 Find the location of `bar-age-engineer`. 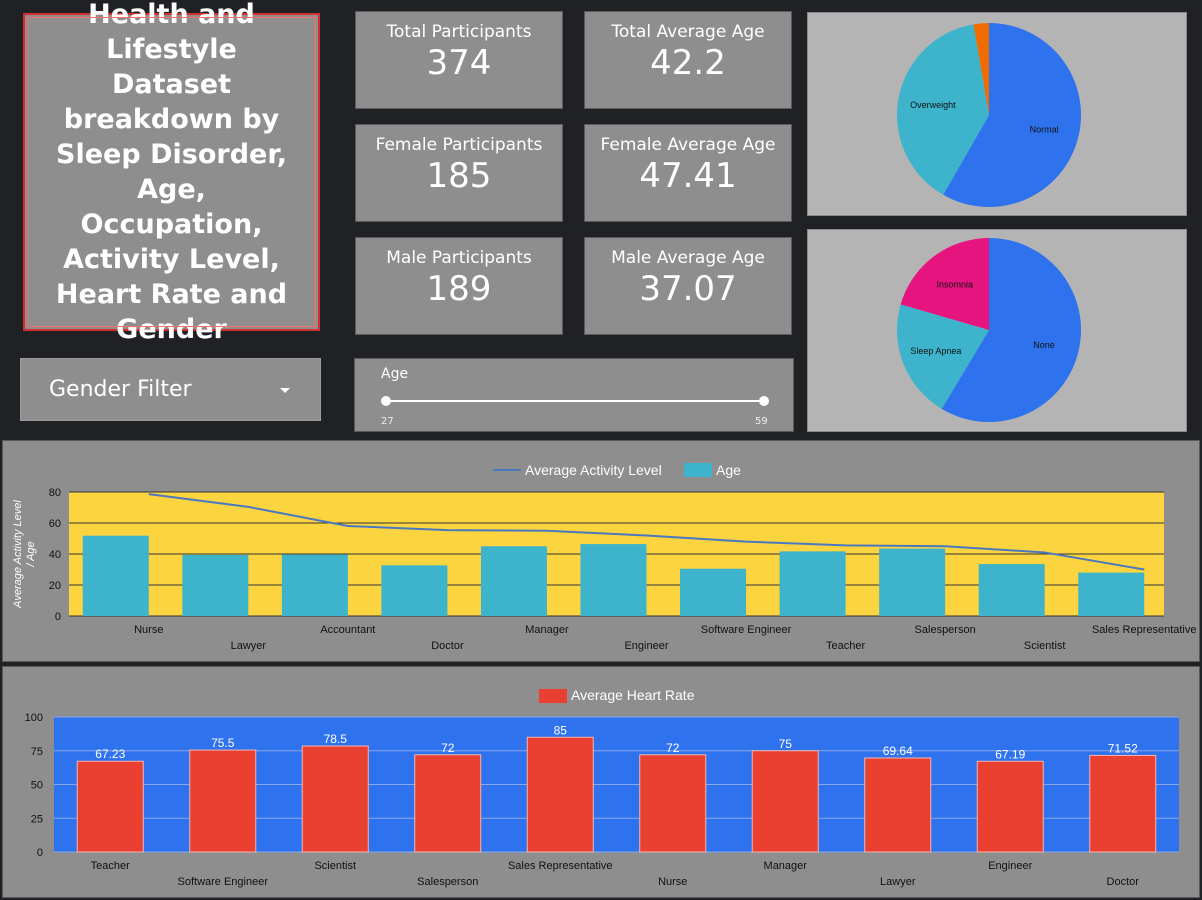

bar-age-engineer is located at coordinates (613, 580).